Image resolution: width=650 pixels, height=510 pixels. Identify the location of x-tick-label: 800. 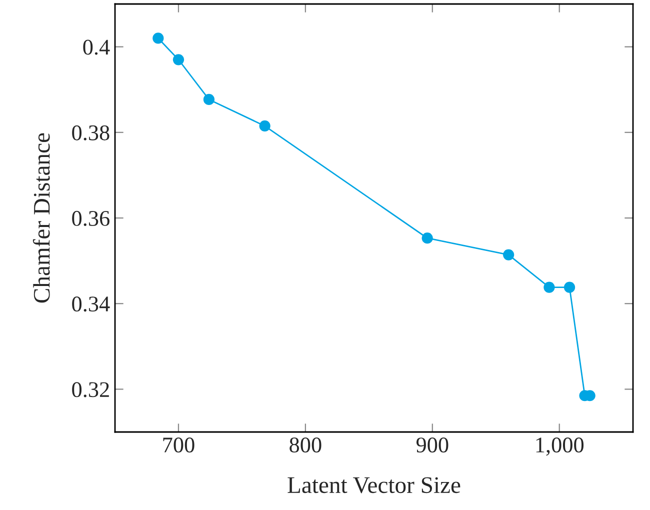
(306, 445).